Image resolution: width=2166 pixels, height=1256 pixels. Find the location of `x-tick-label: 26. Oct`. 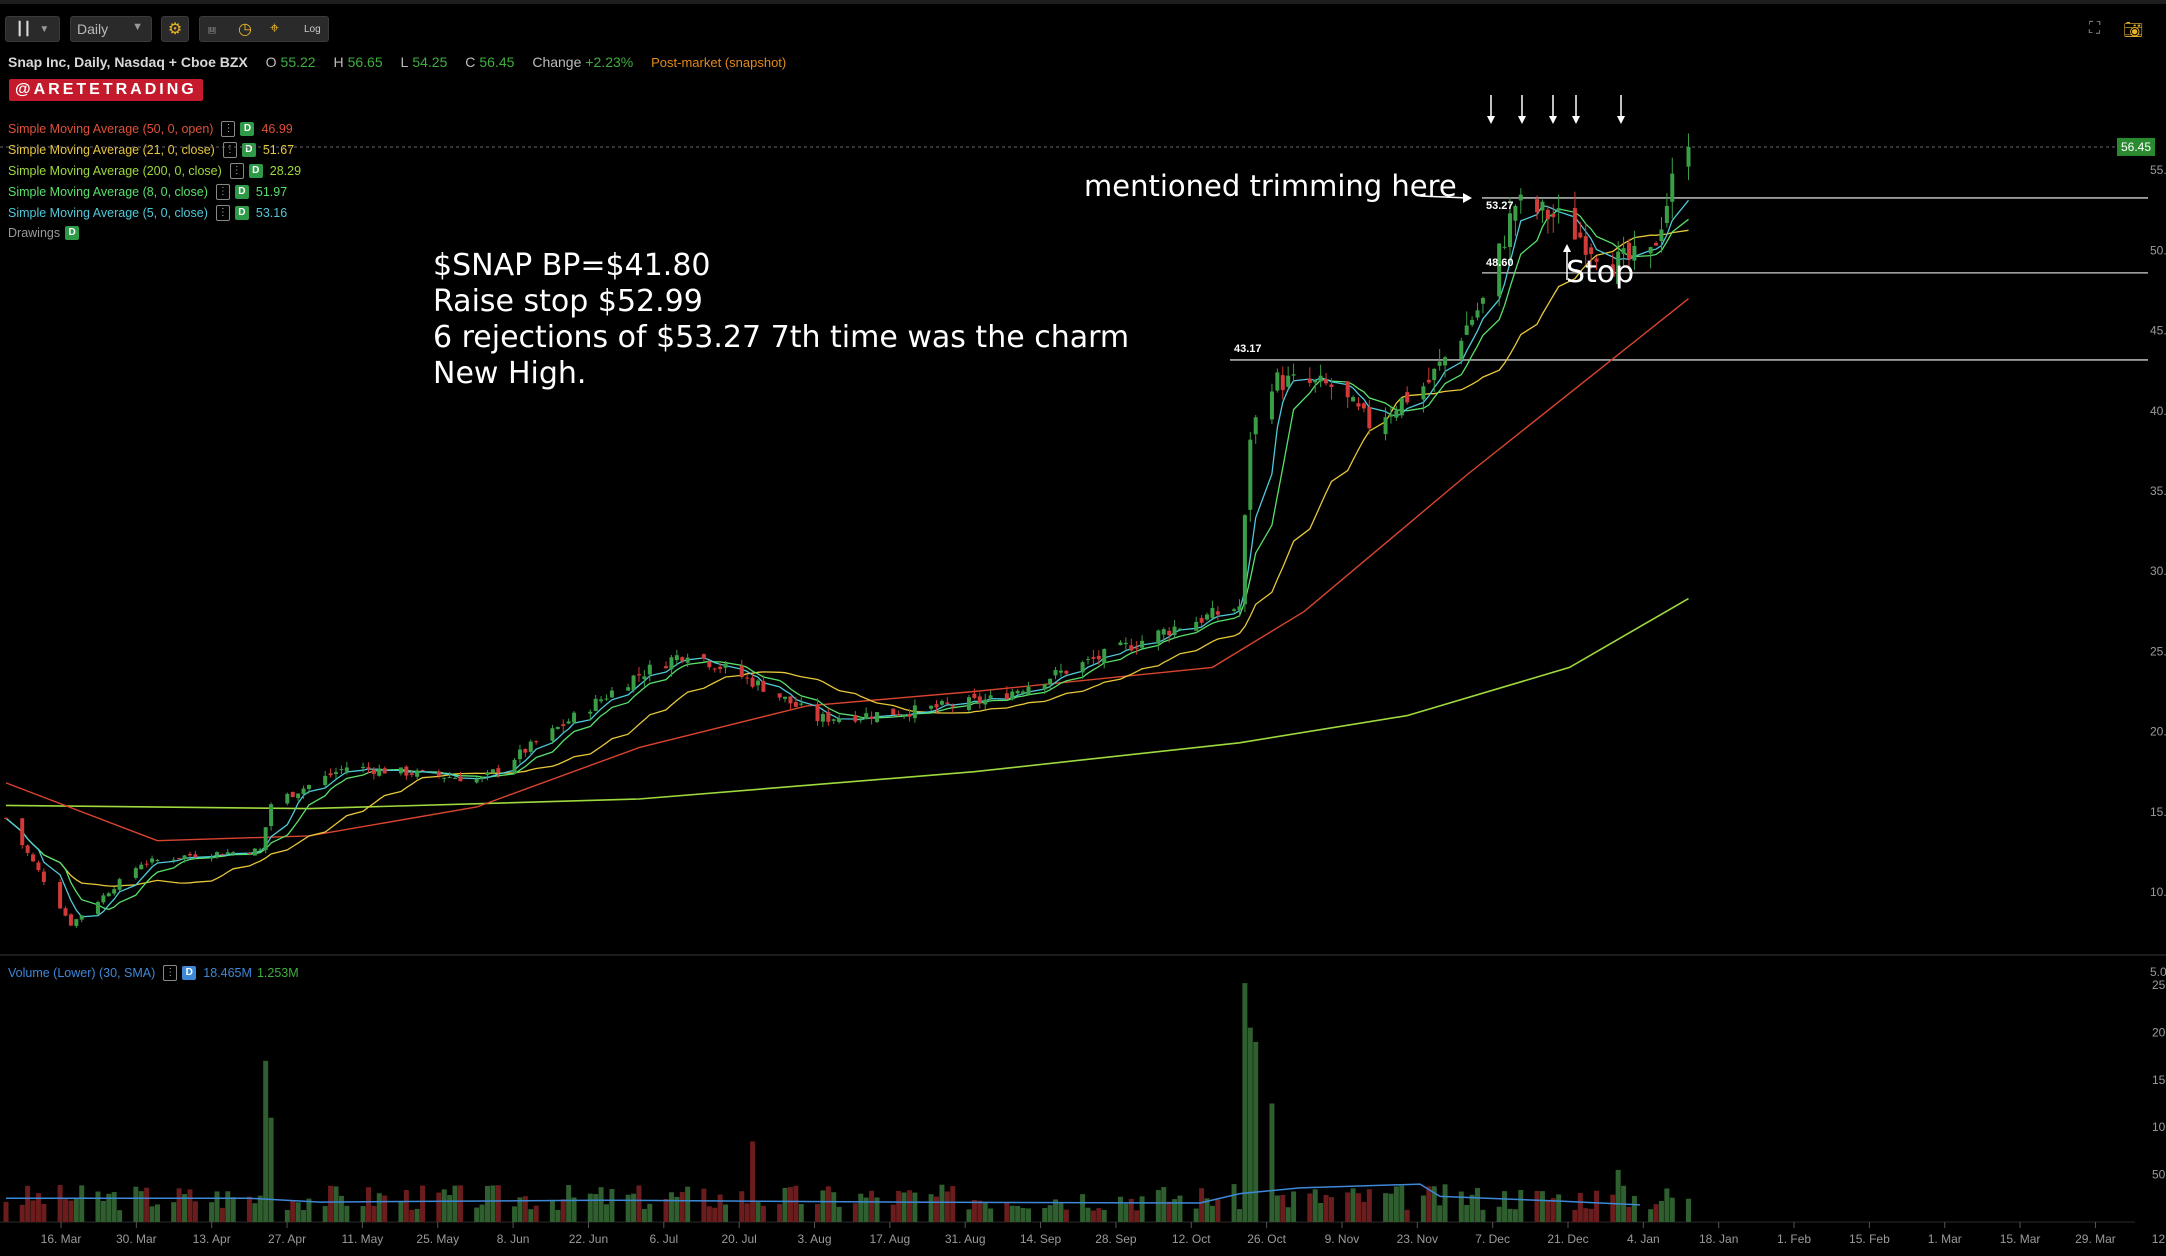

x-tick-label: 26. Oct is located at coordinates (1266, 1239).